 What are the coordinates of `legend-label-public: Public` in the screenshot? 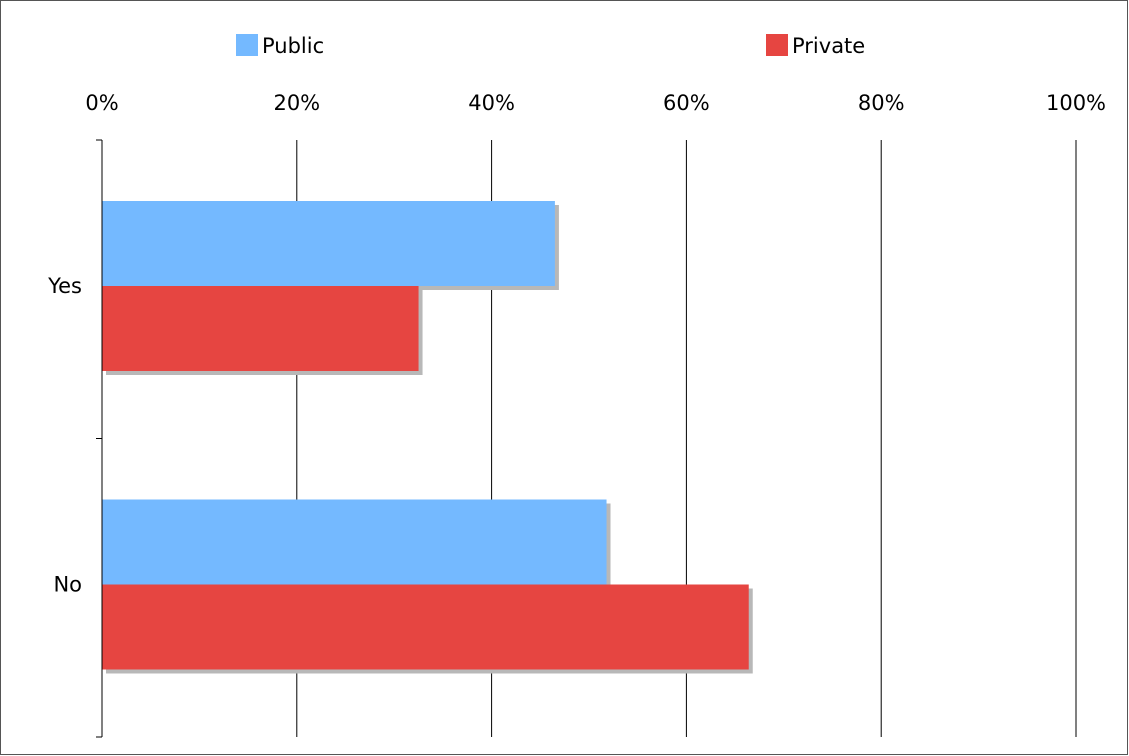 It's located at (293, 46).